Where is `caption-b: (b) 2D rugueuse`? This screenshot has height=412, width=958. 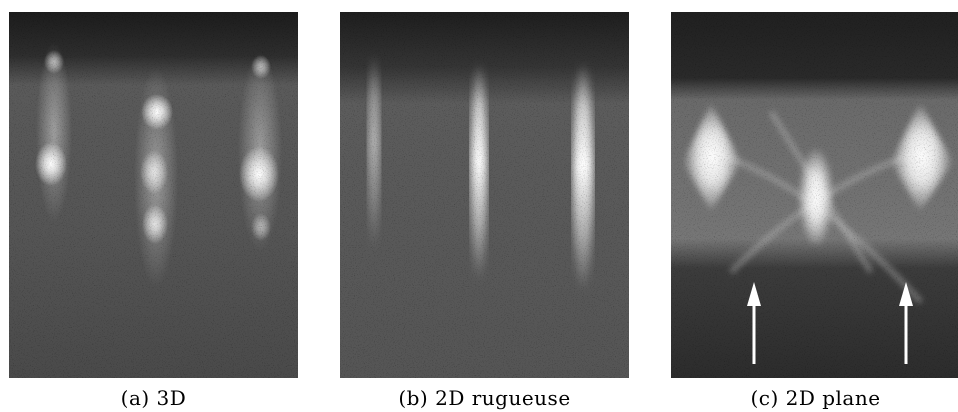 caption-b: (b) 2D rugueuse is located at coordinates (484, 398).